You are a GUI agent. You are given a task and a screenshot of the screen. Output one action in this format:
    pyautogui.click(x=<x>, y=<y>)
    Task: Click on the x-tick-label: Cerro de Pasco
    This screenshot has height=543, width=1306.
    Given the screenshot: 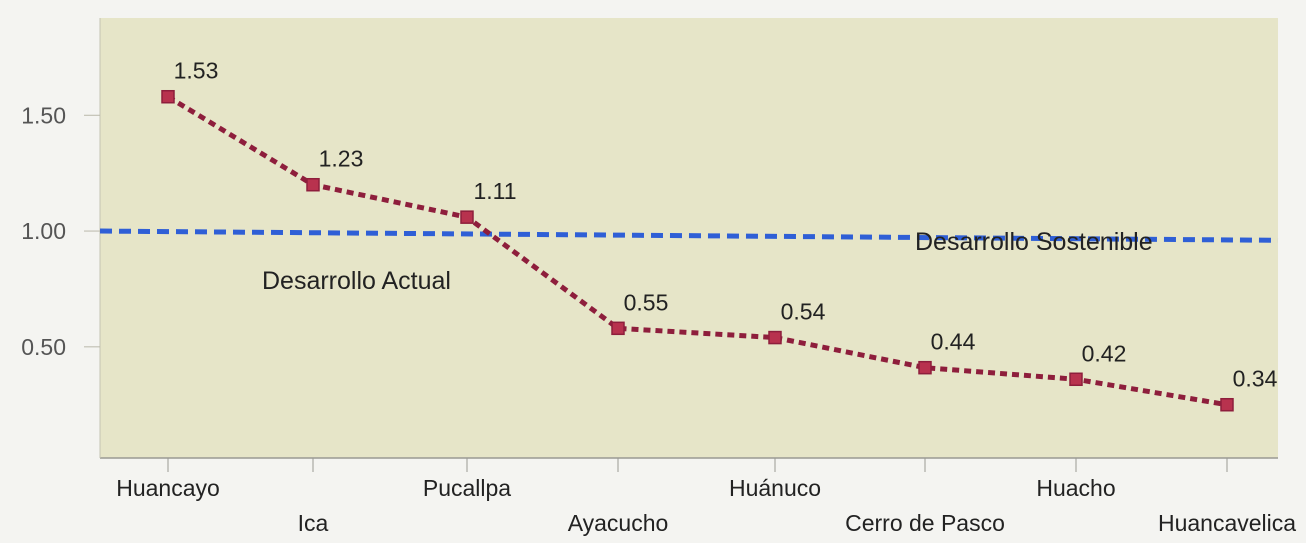 What is the action you would take?
    pyautogui.click(x=925, y=523)
    